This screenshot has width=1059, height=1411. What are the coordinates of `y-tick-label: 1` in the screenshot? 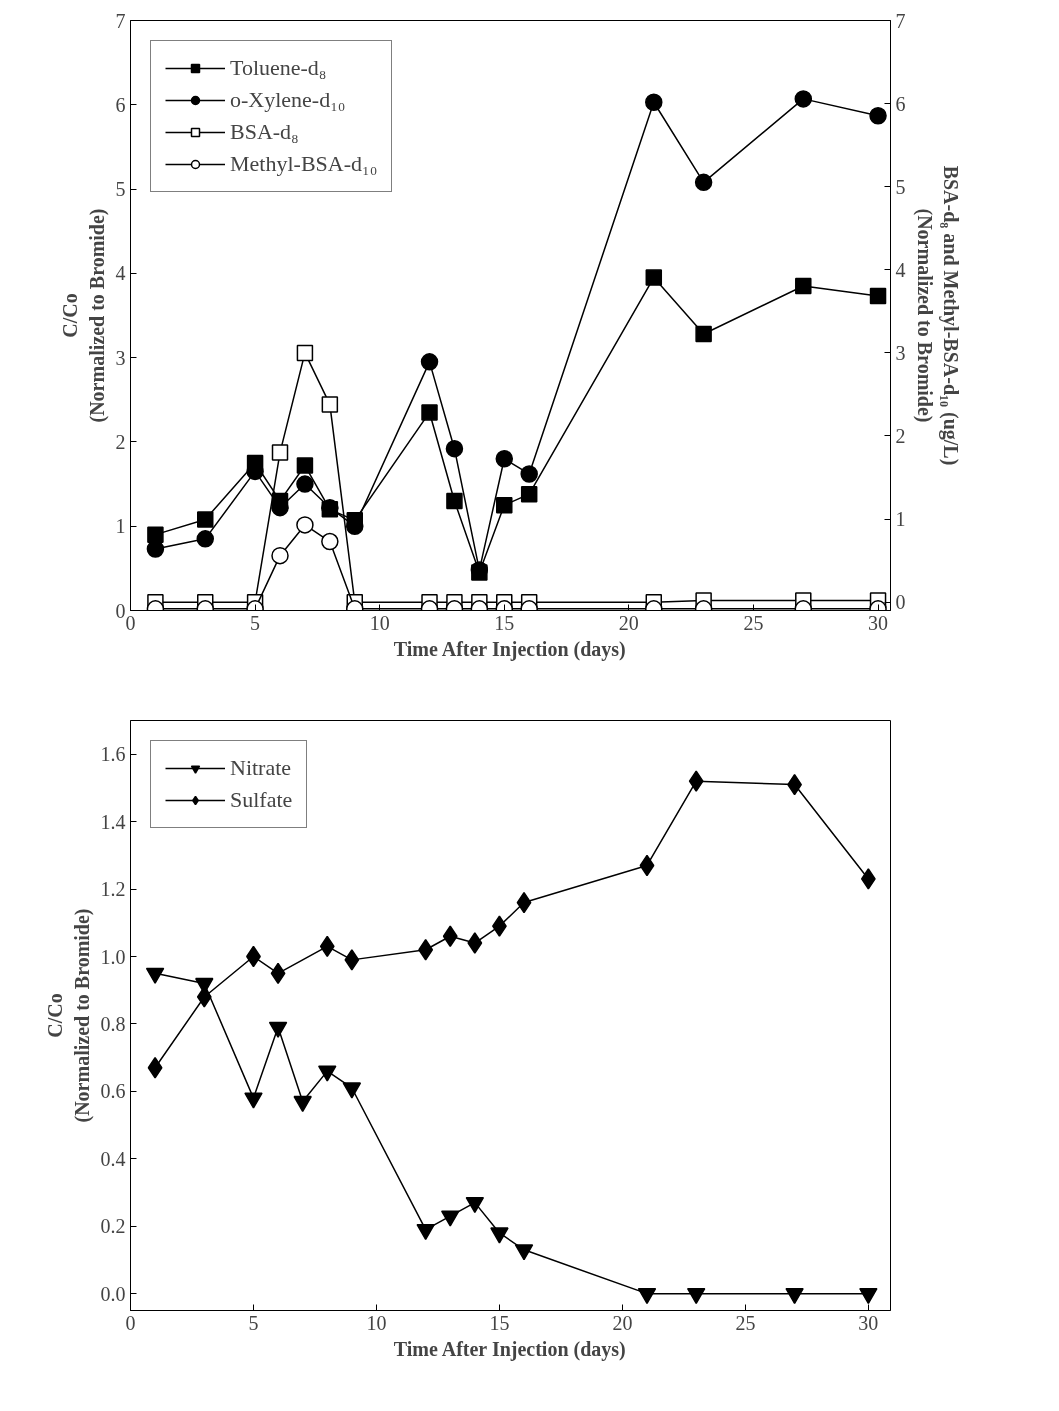 It's located at (120, 526).